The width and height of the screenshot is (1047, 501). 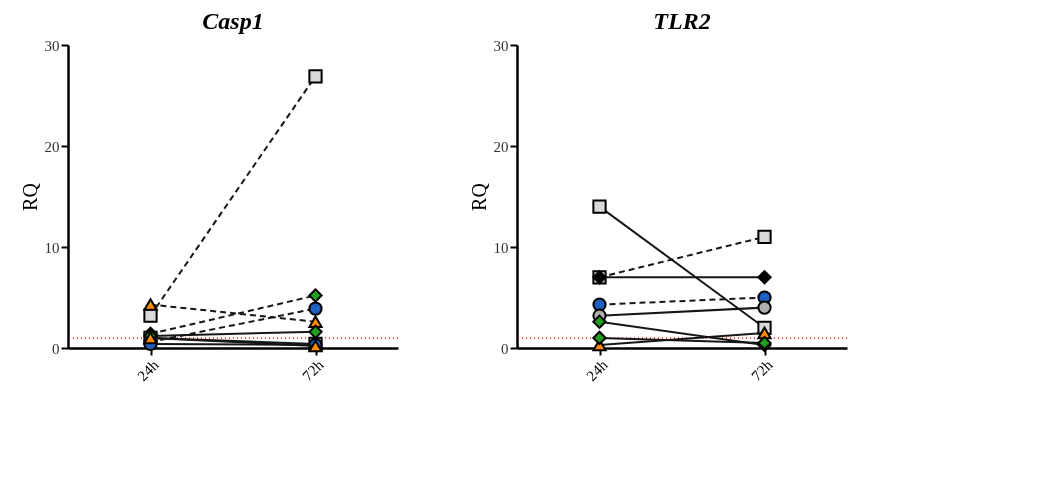 I want to click on chart-title: Casp1, so click(x=233, y=21).